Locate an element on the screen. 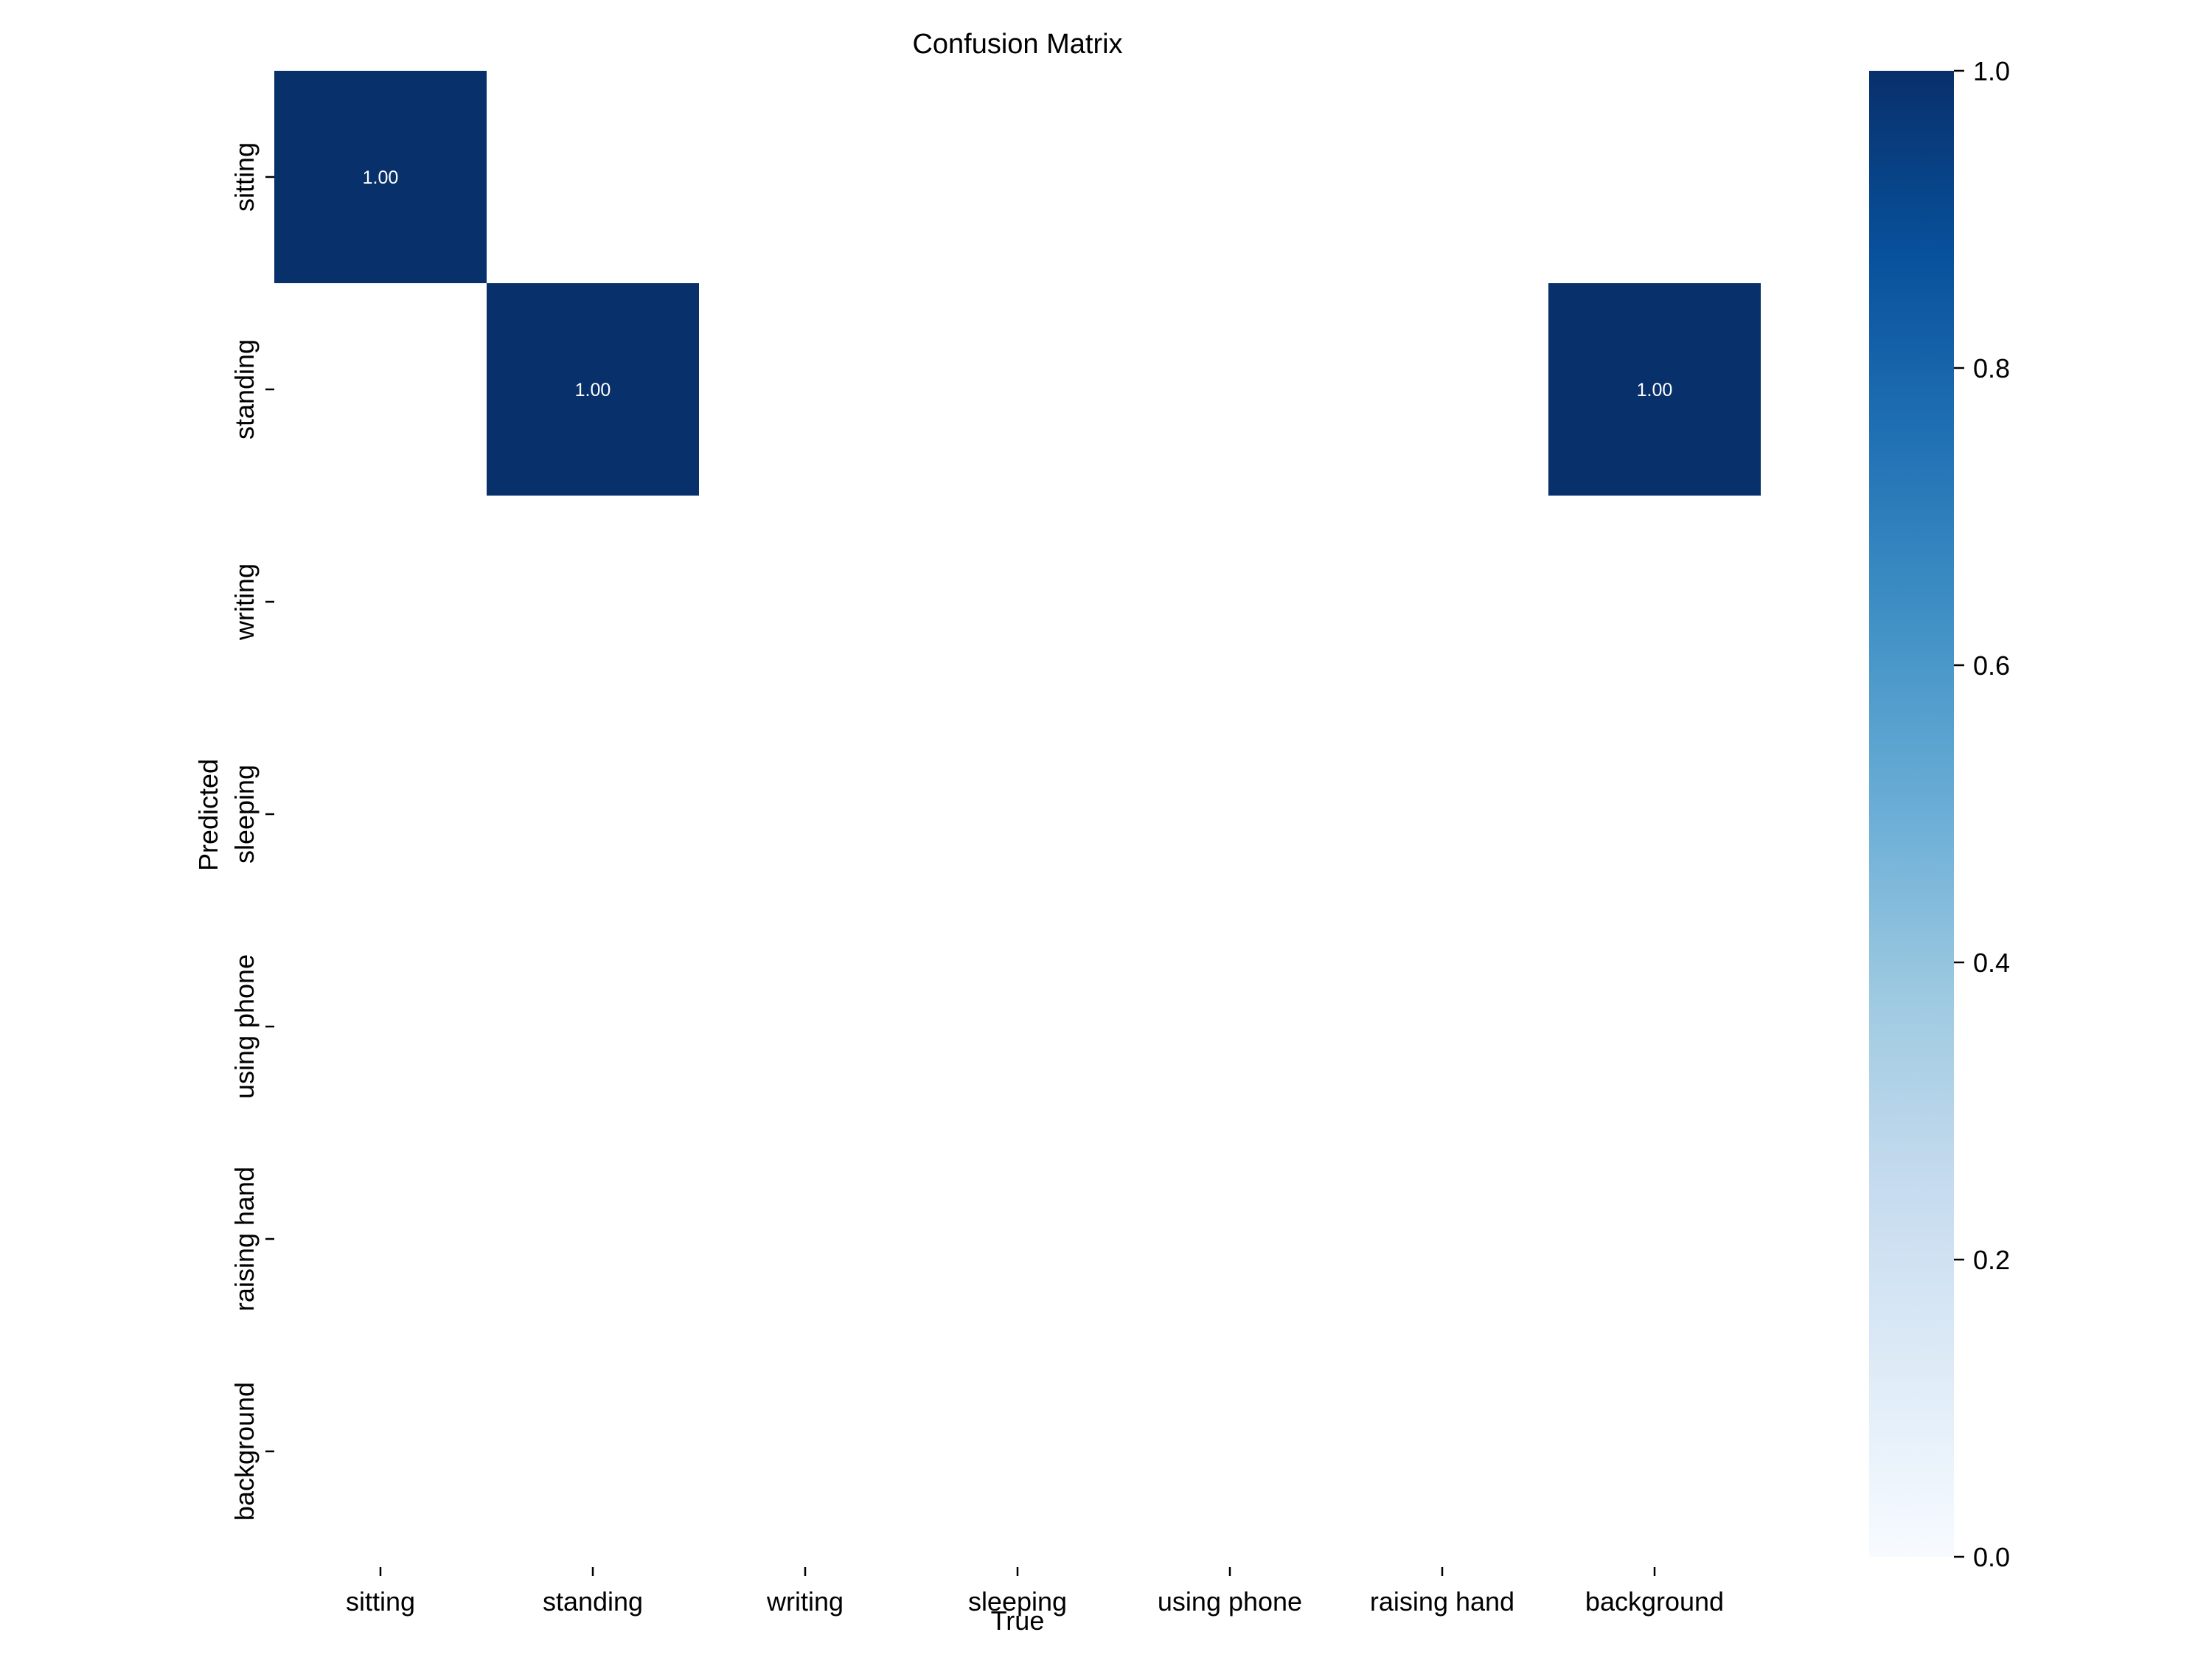  x-tick-label-sleeping: sleeping is located at coordinates (1017, 1601).